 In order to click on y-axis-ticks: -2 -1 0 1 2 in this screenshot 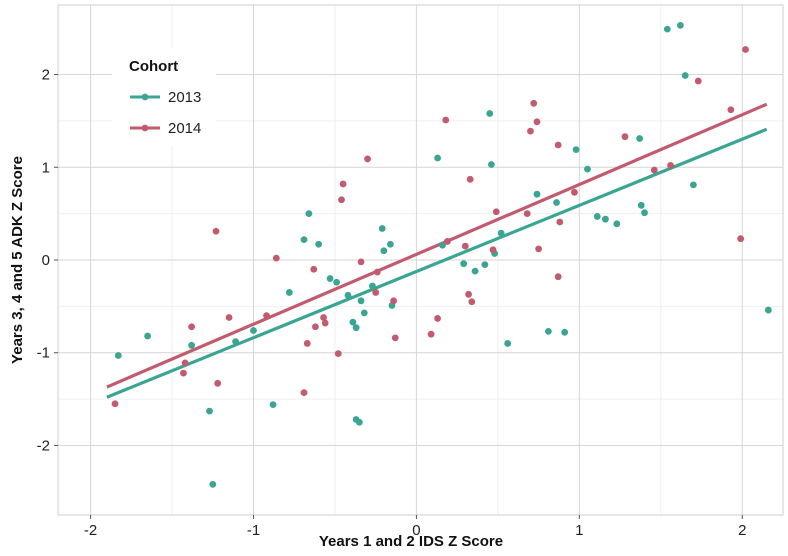, I will do `click(47, 260)`.